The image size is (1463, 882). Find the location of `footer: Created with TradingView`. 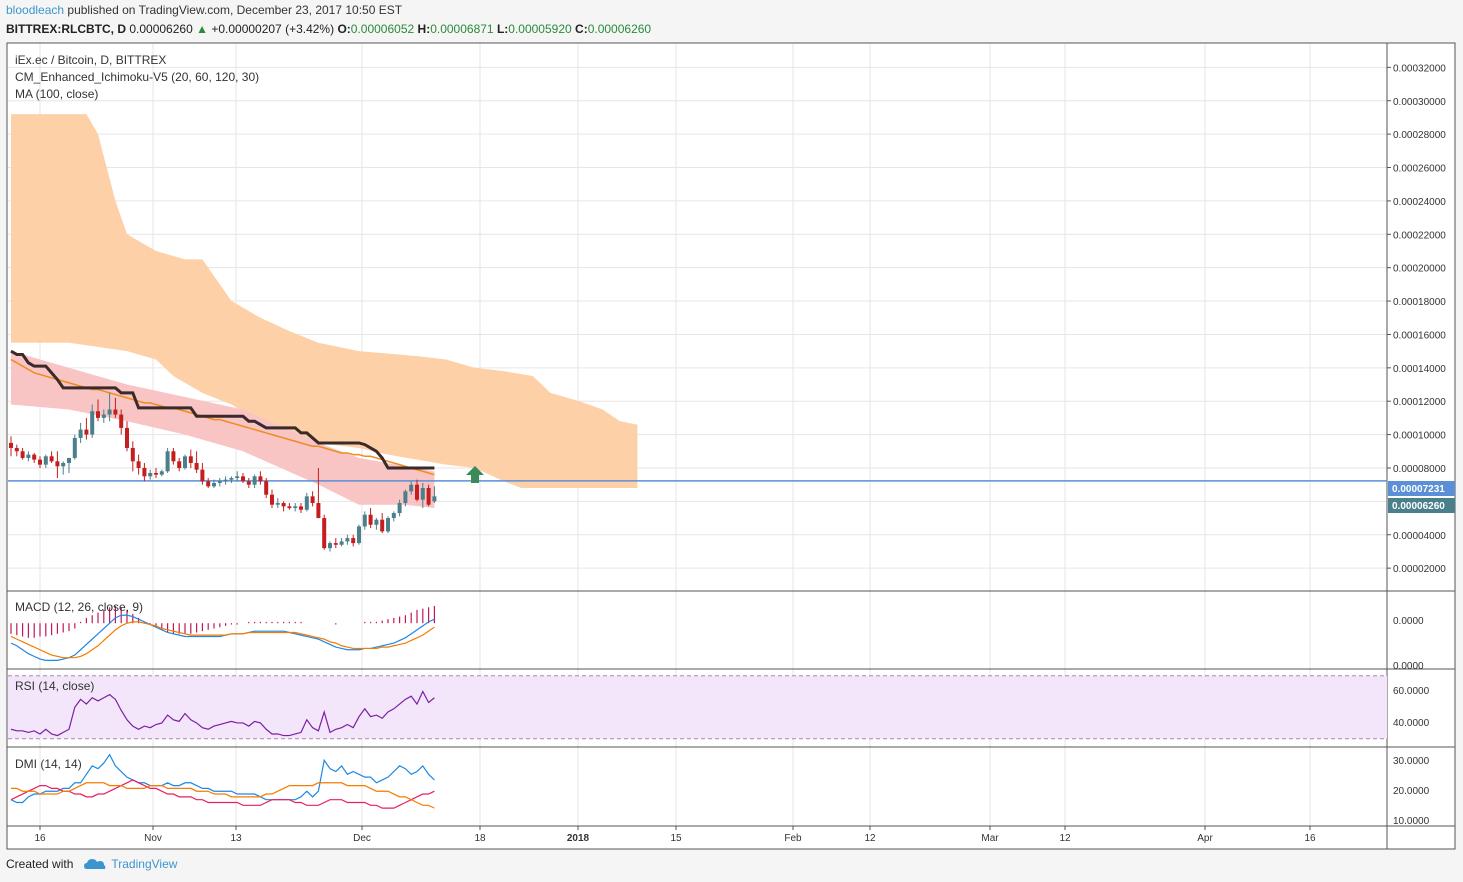

footer: Created with TradingView is located at coordinates (91, 864).